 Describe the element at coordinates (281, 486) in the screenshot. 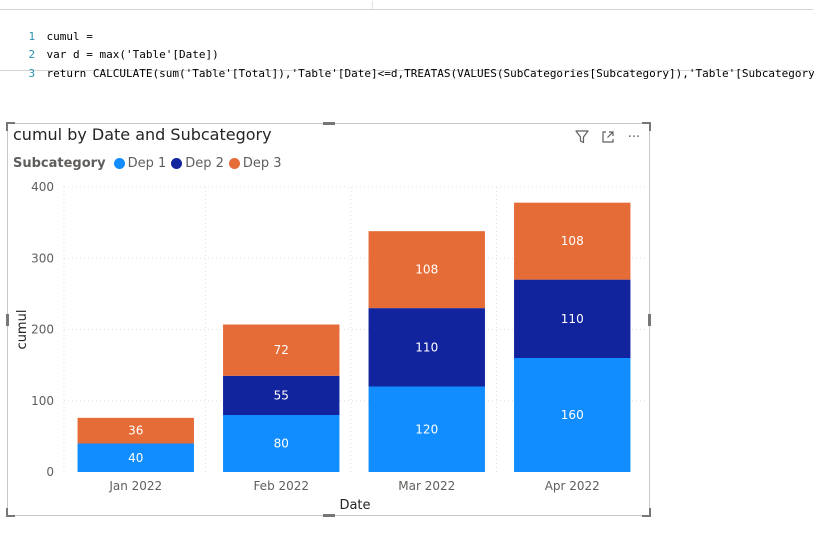

I see `x-tick-label: Feb 2022` at that location.